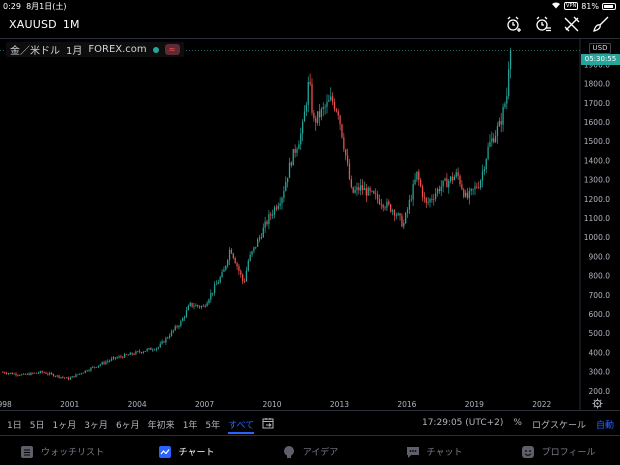  What do you see at coordinates (117, 49) in the screenshot?
I see `legend-exchange: FOREX.com` at bounding box center [117, 49].